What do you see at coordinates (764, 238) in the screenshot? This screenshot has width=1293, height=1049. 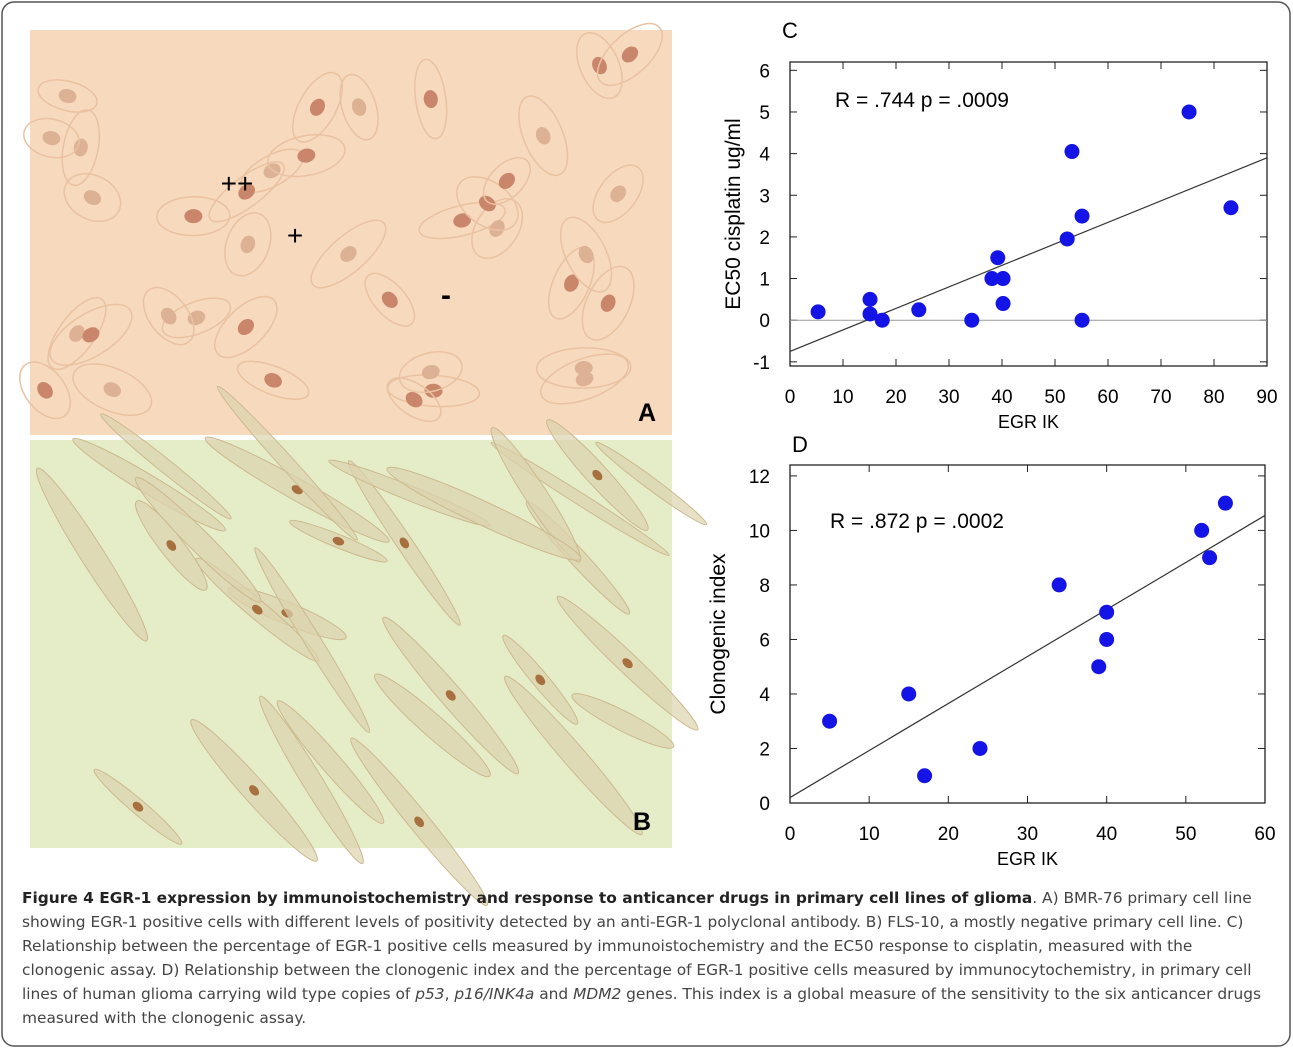 I see `y-tick-label: 2` at bounding box center [764, 238].